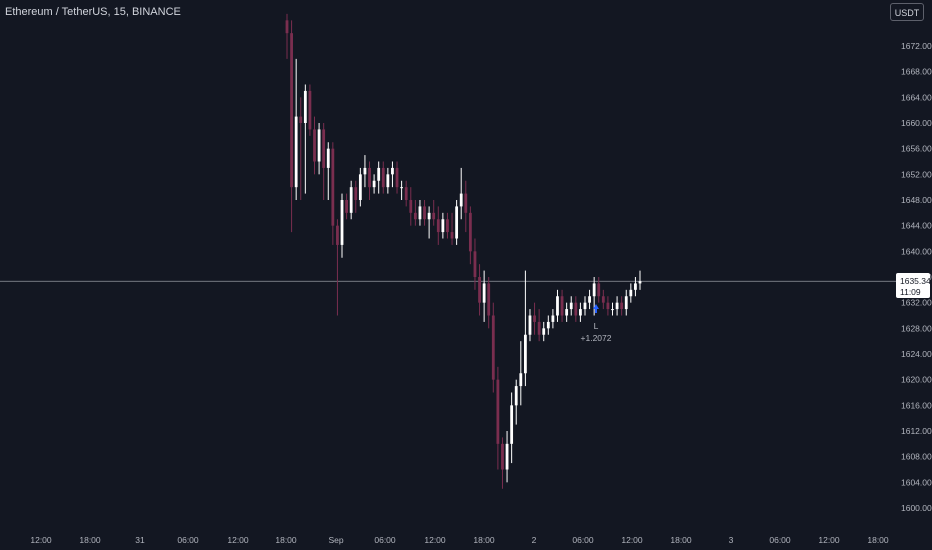 This screenshot has width=932, height=550. Describe the element at coordinates (916, 431) in the screenshot. I see `price-tick-label: 1612.00` at that location.